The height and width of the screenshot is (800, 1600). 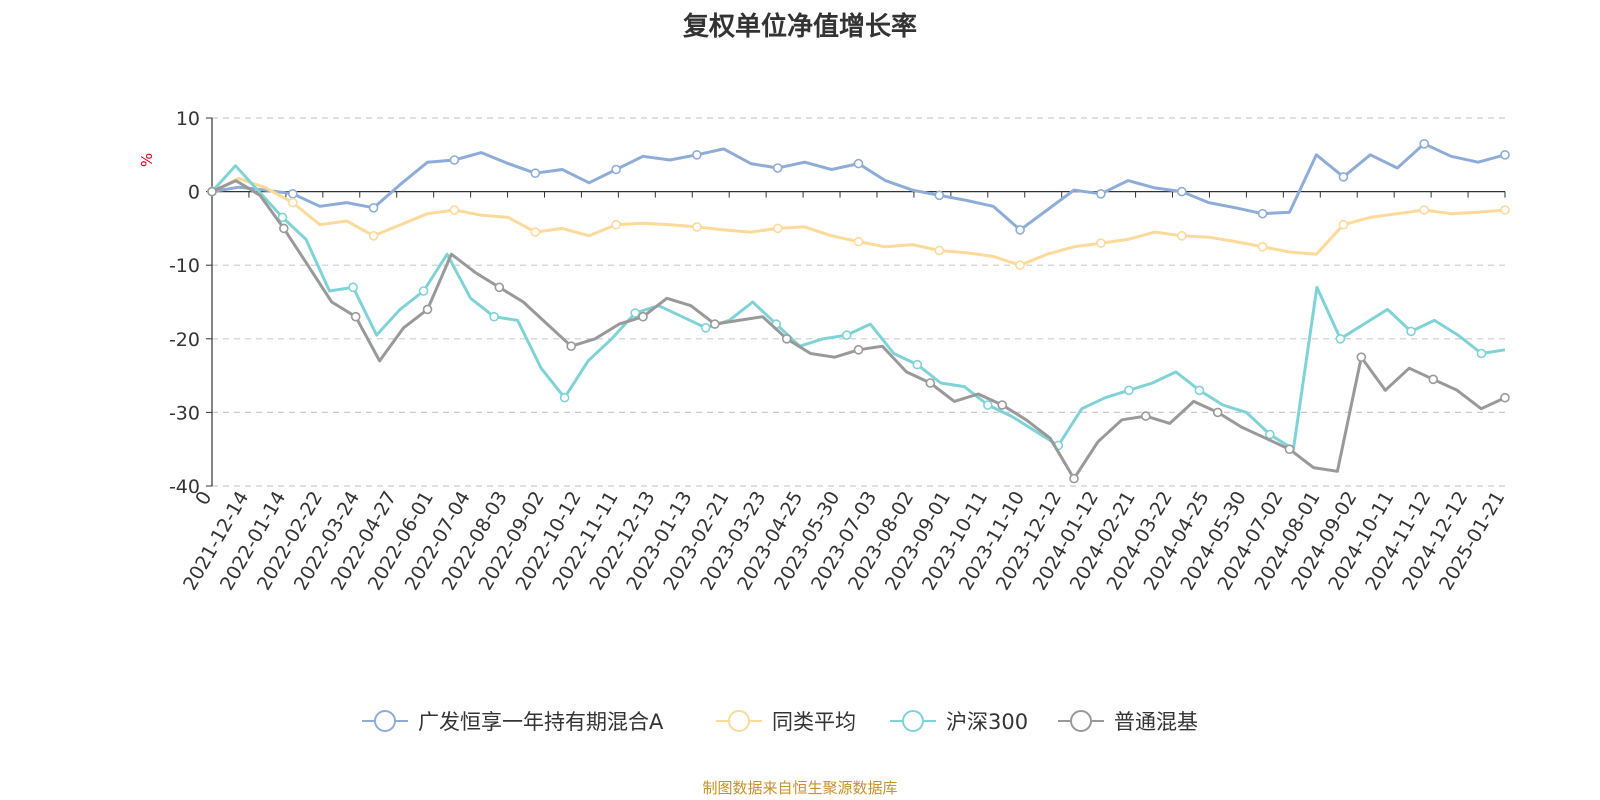 What do you see at coordinates (194, 193) in the screenshot?
I see `y-tick-label: 0` at bounding box center [194, 193].